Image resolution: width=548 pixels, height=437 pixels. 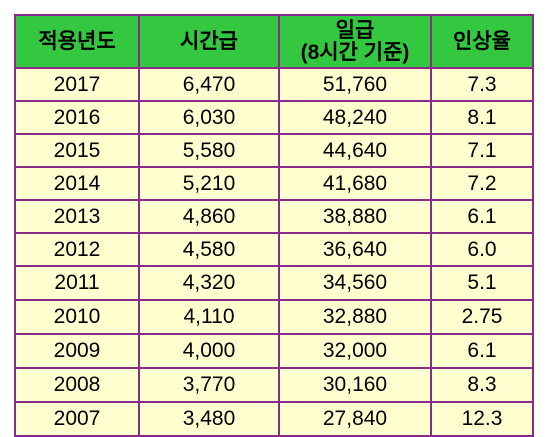 What do you see at coordinates (355, 317) in the screenshot?
I see `cell-daily-wage: 32,880` at bounding box center [355, 317].